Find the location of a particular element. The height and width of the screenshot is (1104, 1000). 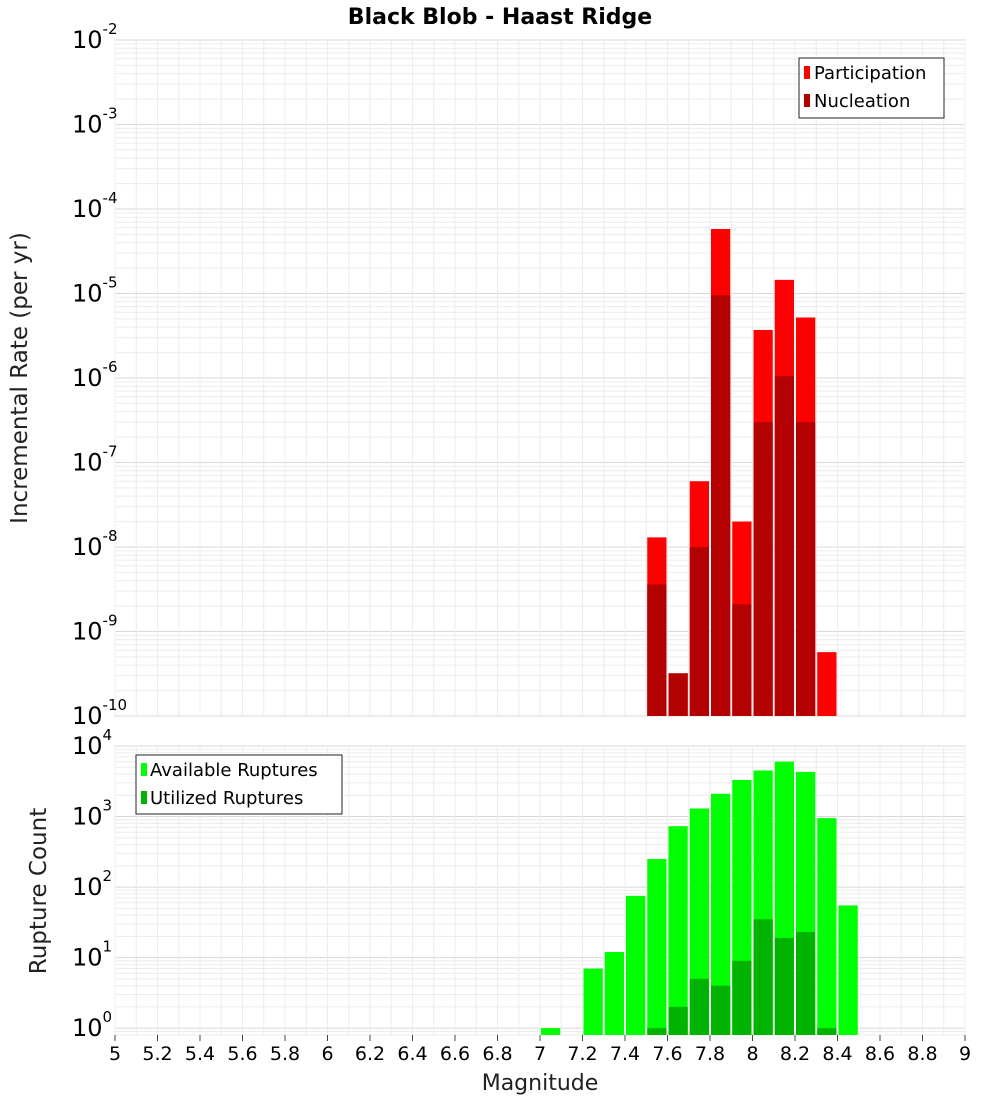

bottom-y-tick-label: 10⁰ is located at coordinates (92, 1025).